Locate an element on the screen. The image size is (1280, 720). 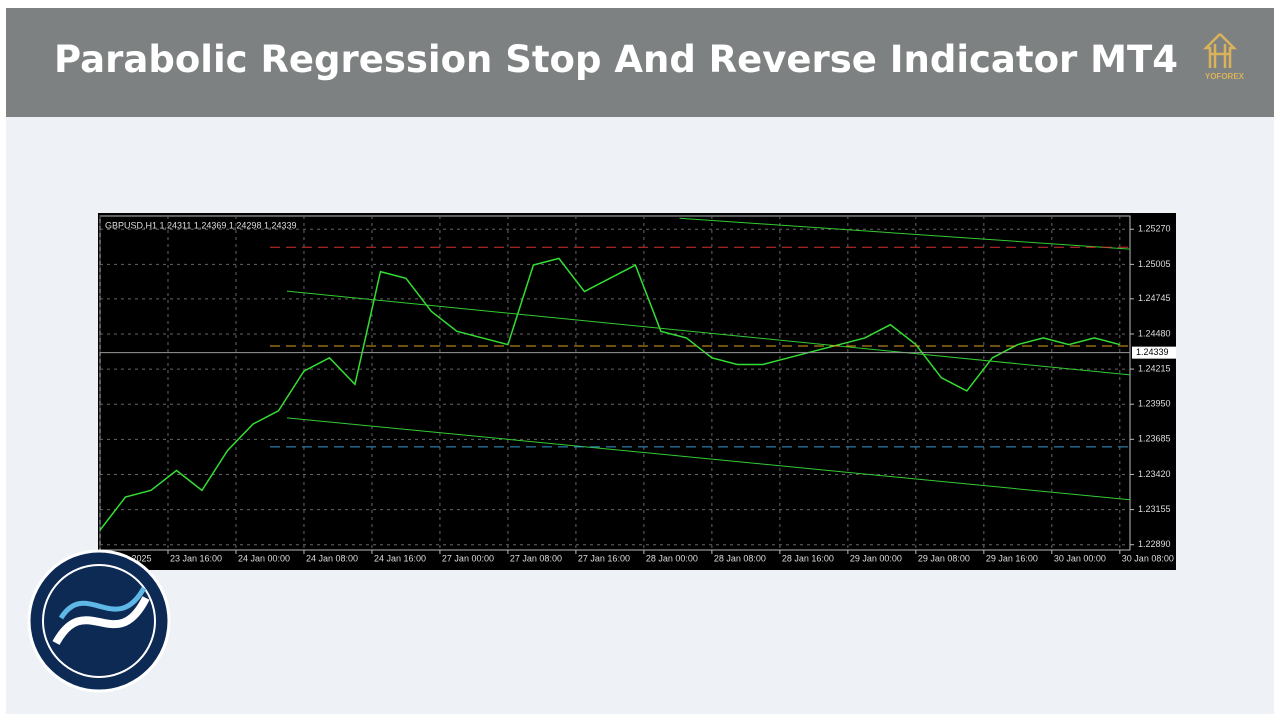
x-tick-label: 24 Jan 08:00 is located at coordinates (332, 558).